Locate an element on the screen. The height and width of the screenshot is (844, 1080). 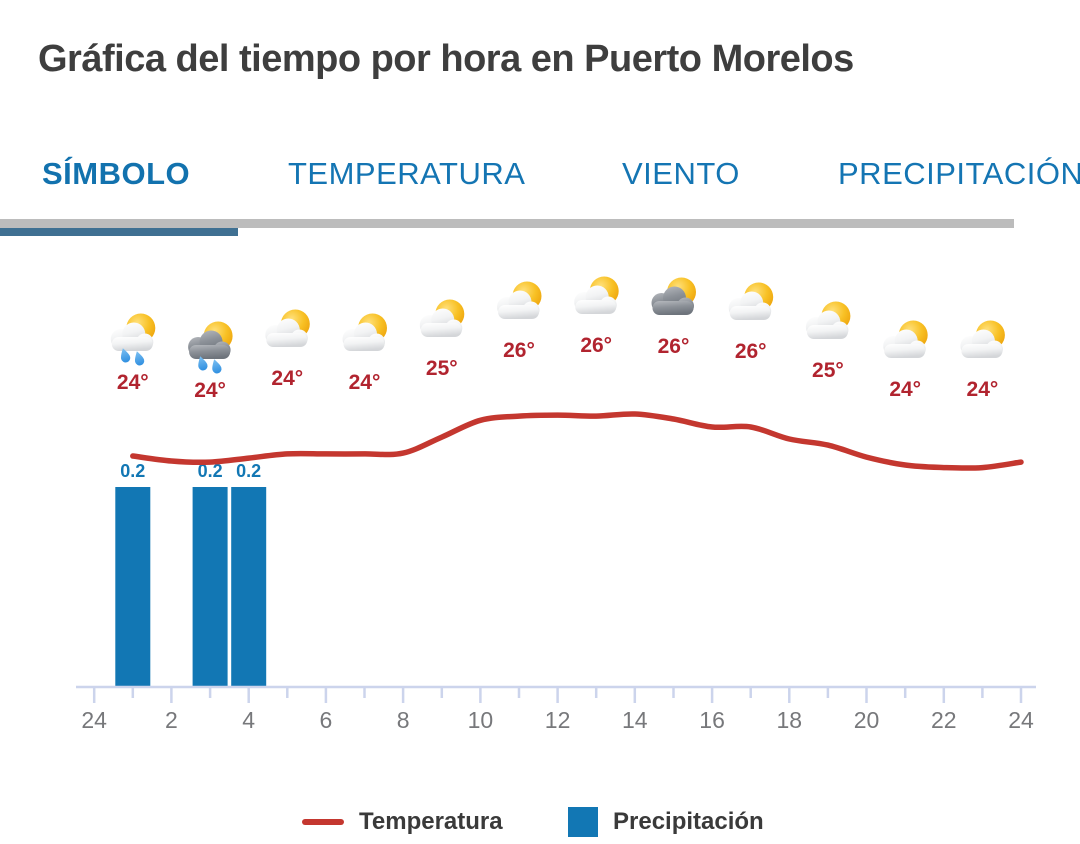
x-tick-label: 10 is located at coordinates (481, 720).